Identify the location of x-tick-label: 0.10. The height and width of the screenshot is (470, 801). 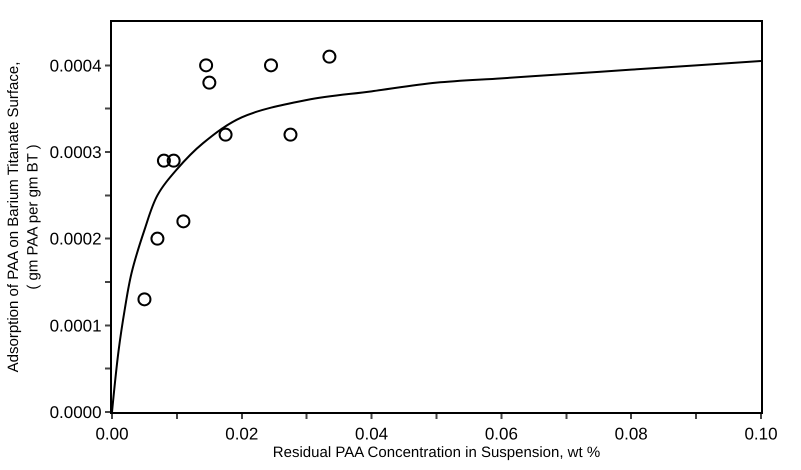
(761, 434).